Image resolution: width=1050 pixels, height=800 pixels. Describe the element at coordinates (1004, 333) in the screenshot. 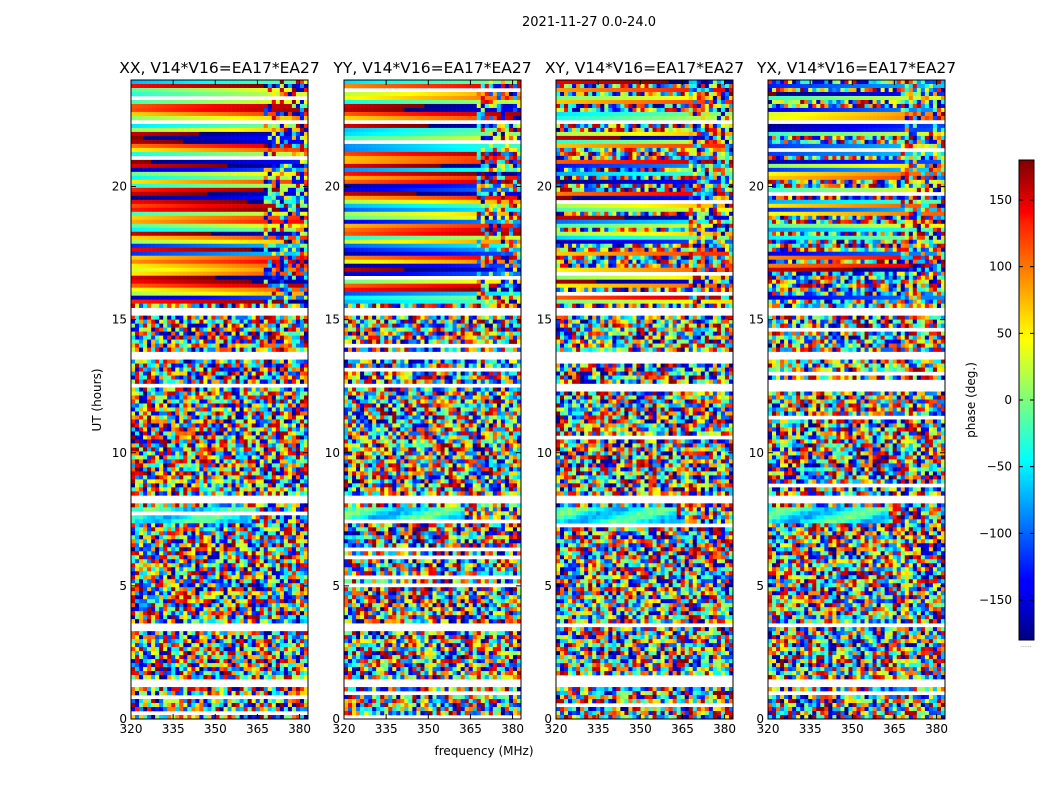

I see `colorbar-tick-label: 50` at that location.